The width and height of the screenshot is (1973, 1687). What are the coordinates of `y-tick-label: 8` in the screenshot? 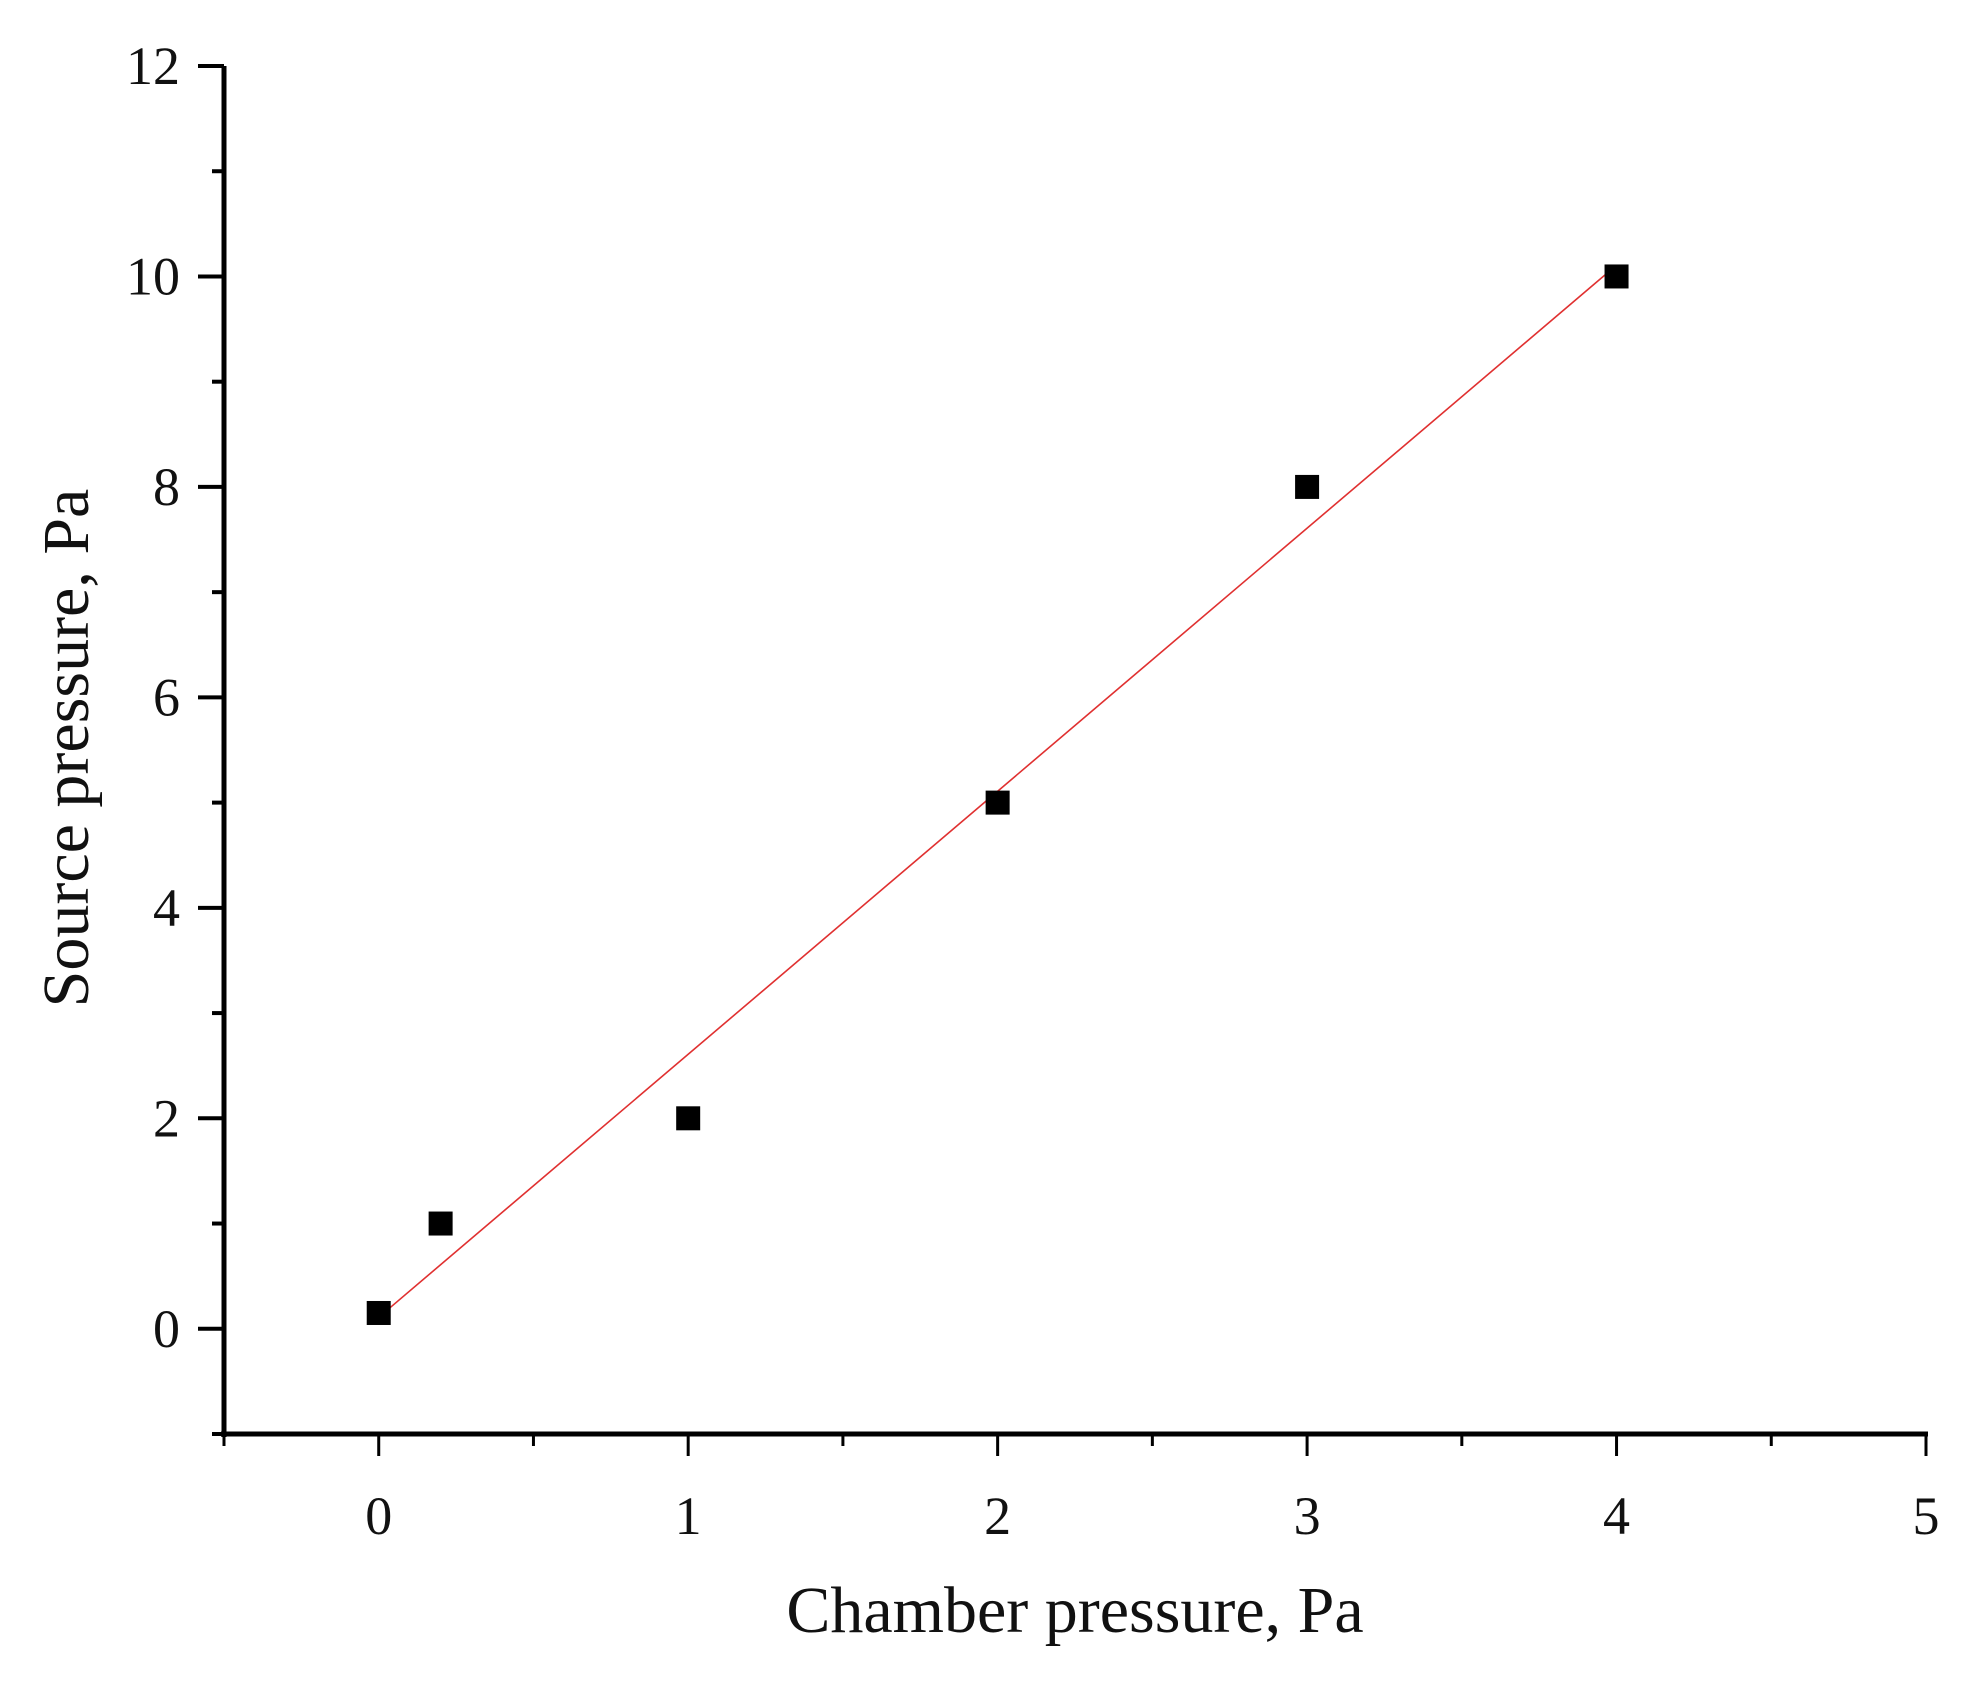 It's located at (166, 487).